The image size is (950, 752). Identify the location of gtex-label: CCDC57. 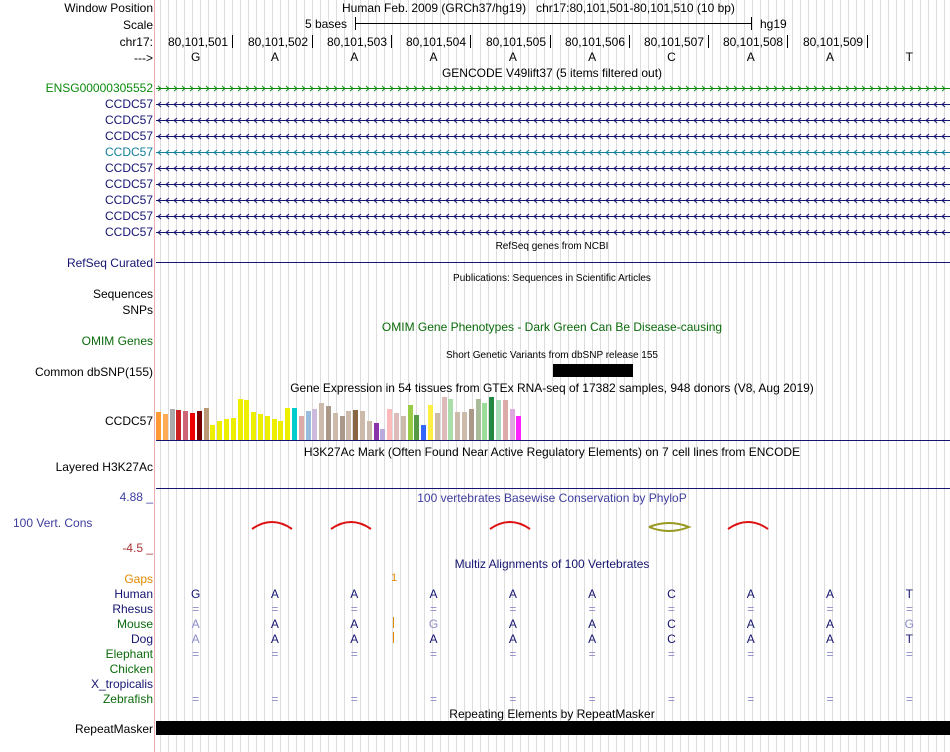
(128, 421).